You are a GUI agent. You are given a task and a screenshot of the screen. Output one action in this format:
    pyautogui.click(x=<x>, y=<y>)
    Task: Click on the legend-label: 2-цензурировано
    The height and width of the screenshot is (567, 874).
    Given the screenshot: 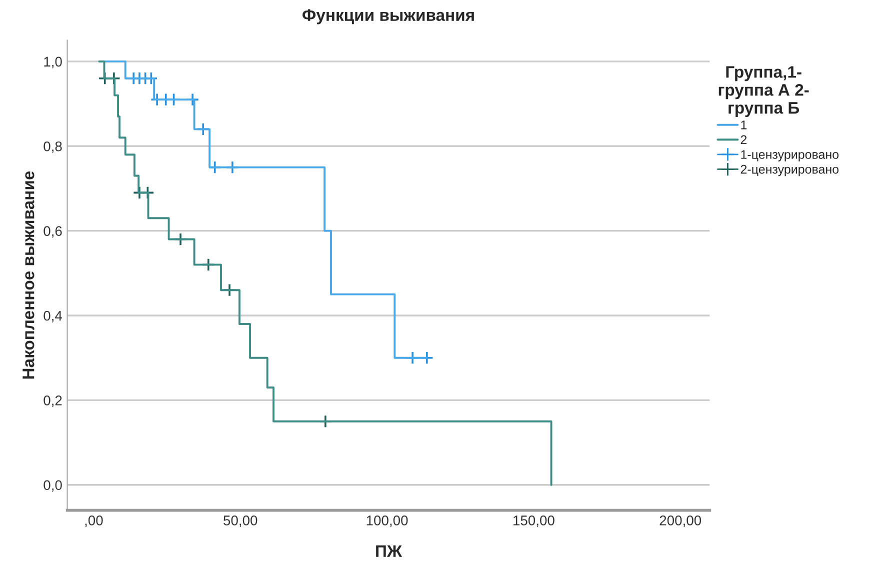 What is the action you would take?
    pyautogui.click(x=789, y=170)
    